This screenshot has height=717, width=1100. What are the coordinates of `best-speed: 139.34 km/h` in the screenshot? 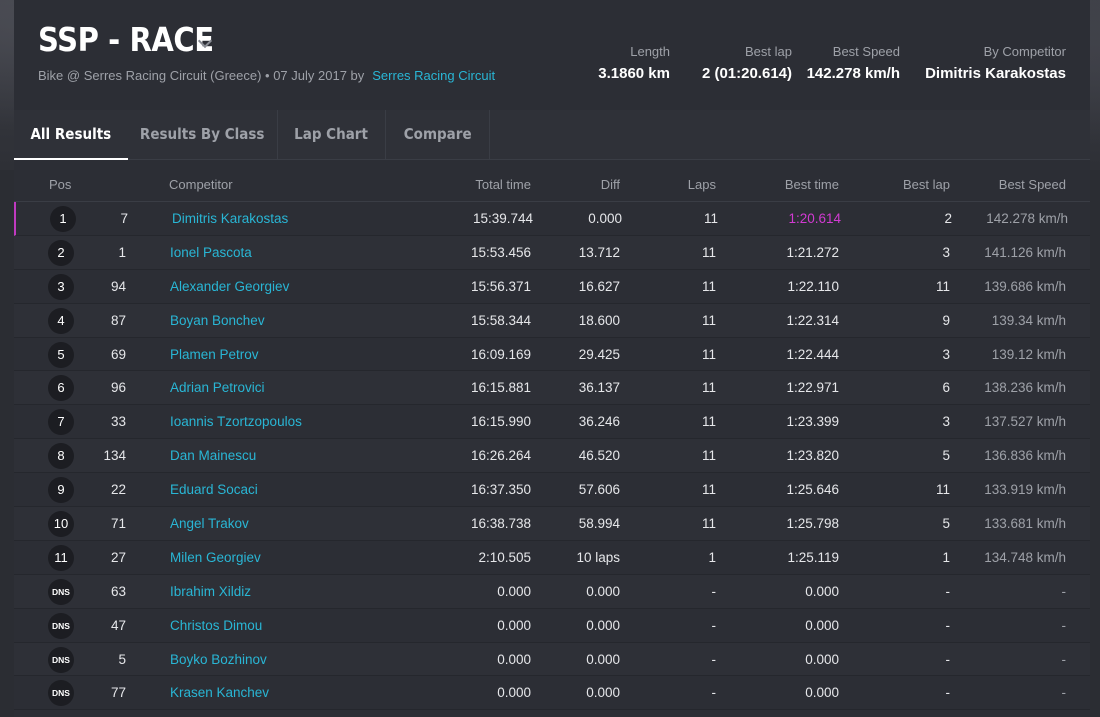 It's located at (1028, 320).